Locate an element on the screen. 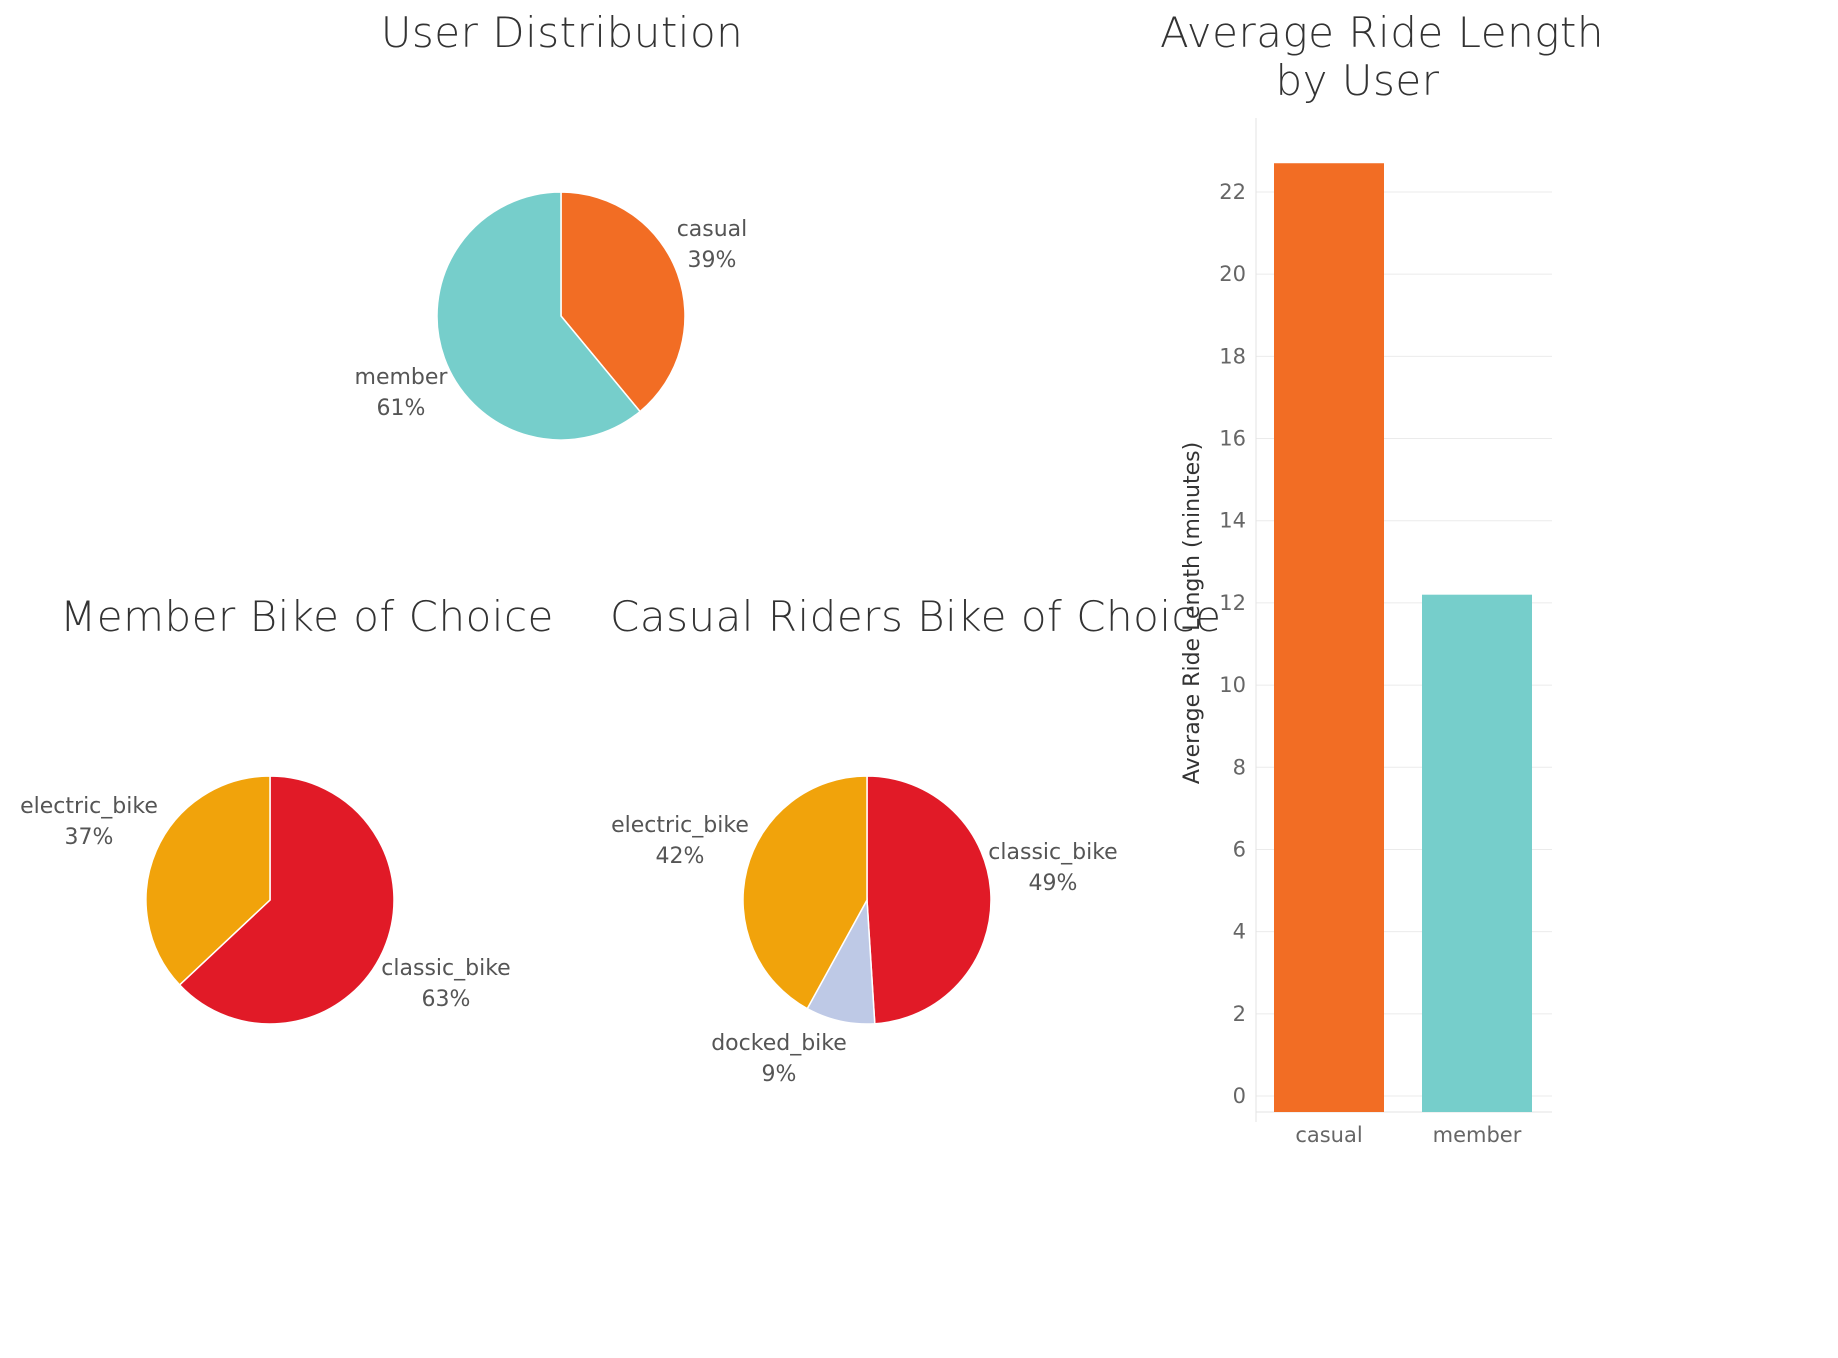 The height and width of the screenshot is (1358, 1838). pie-slice-casual is located at coordinates (623, 302).